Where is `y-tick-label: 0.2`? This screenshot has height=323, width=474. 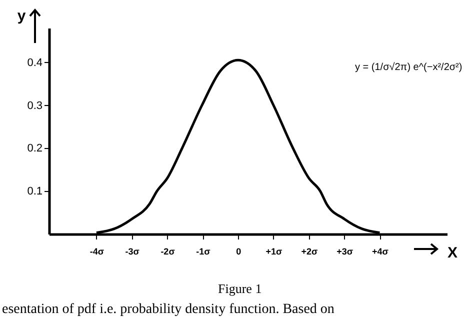 y-tick-label: 0.2 is located at coordinates (34, 148).